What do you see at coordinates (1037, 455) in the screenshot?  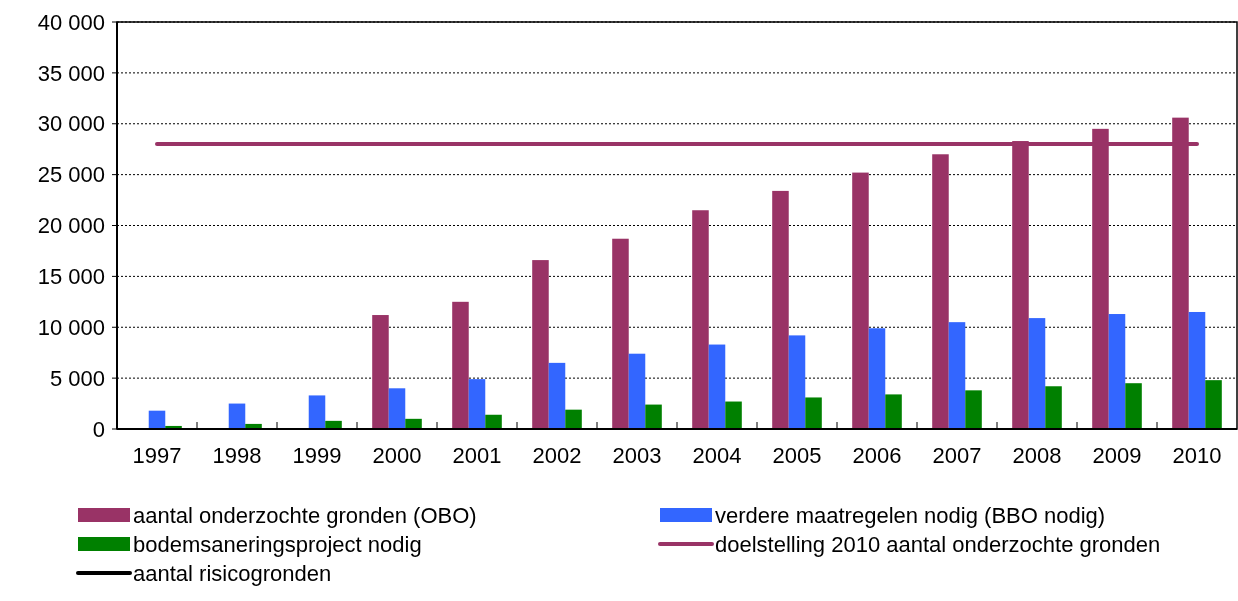 I see `x-tick-label: 2008` at bounding box center [1037, 455].